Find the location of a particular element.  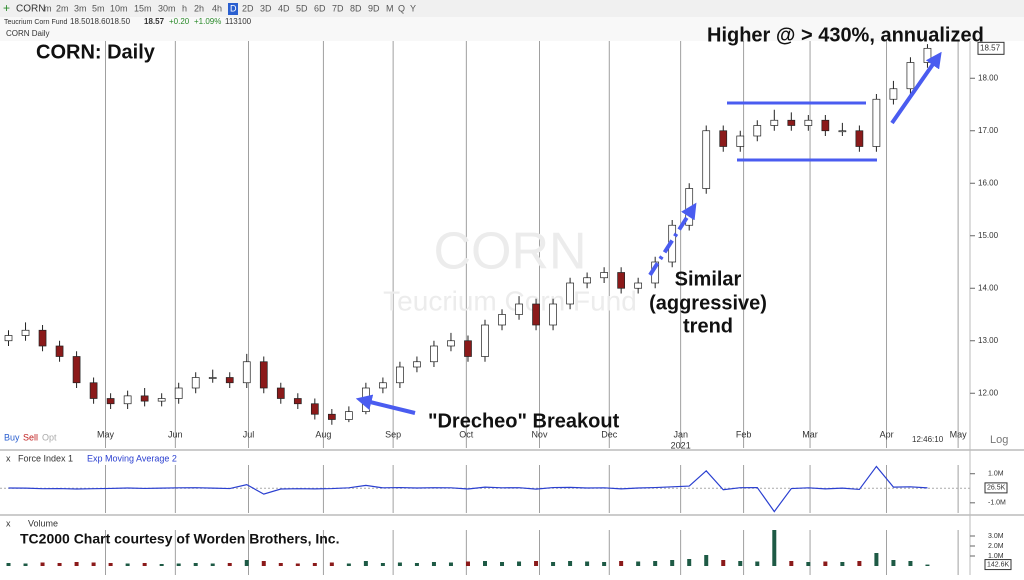

timeframe-button: 8D is located at coordinates (356, 8).